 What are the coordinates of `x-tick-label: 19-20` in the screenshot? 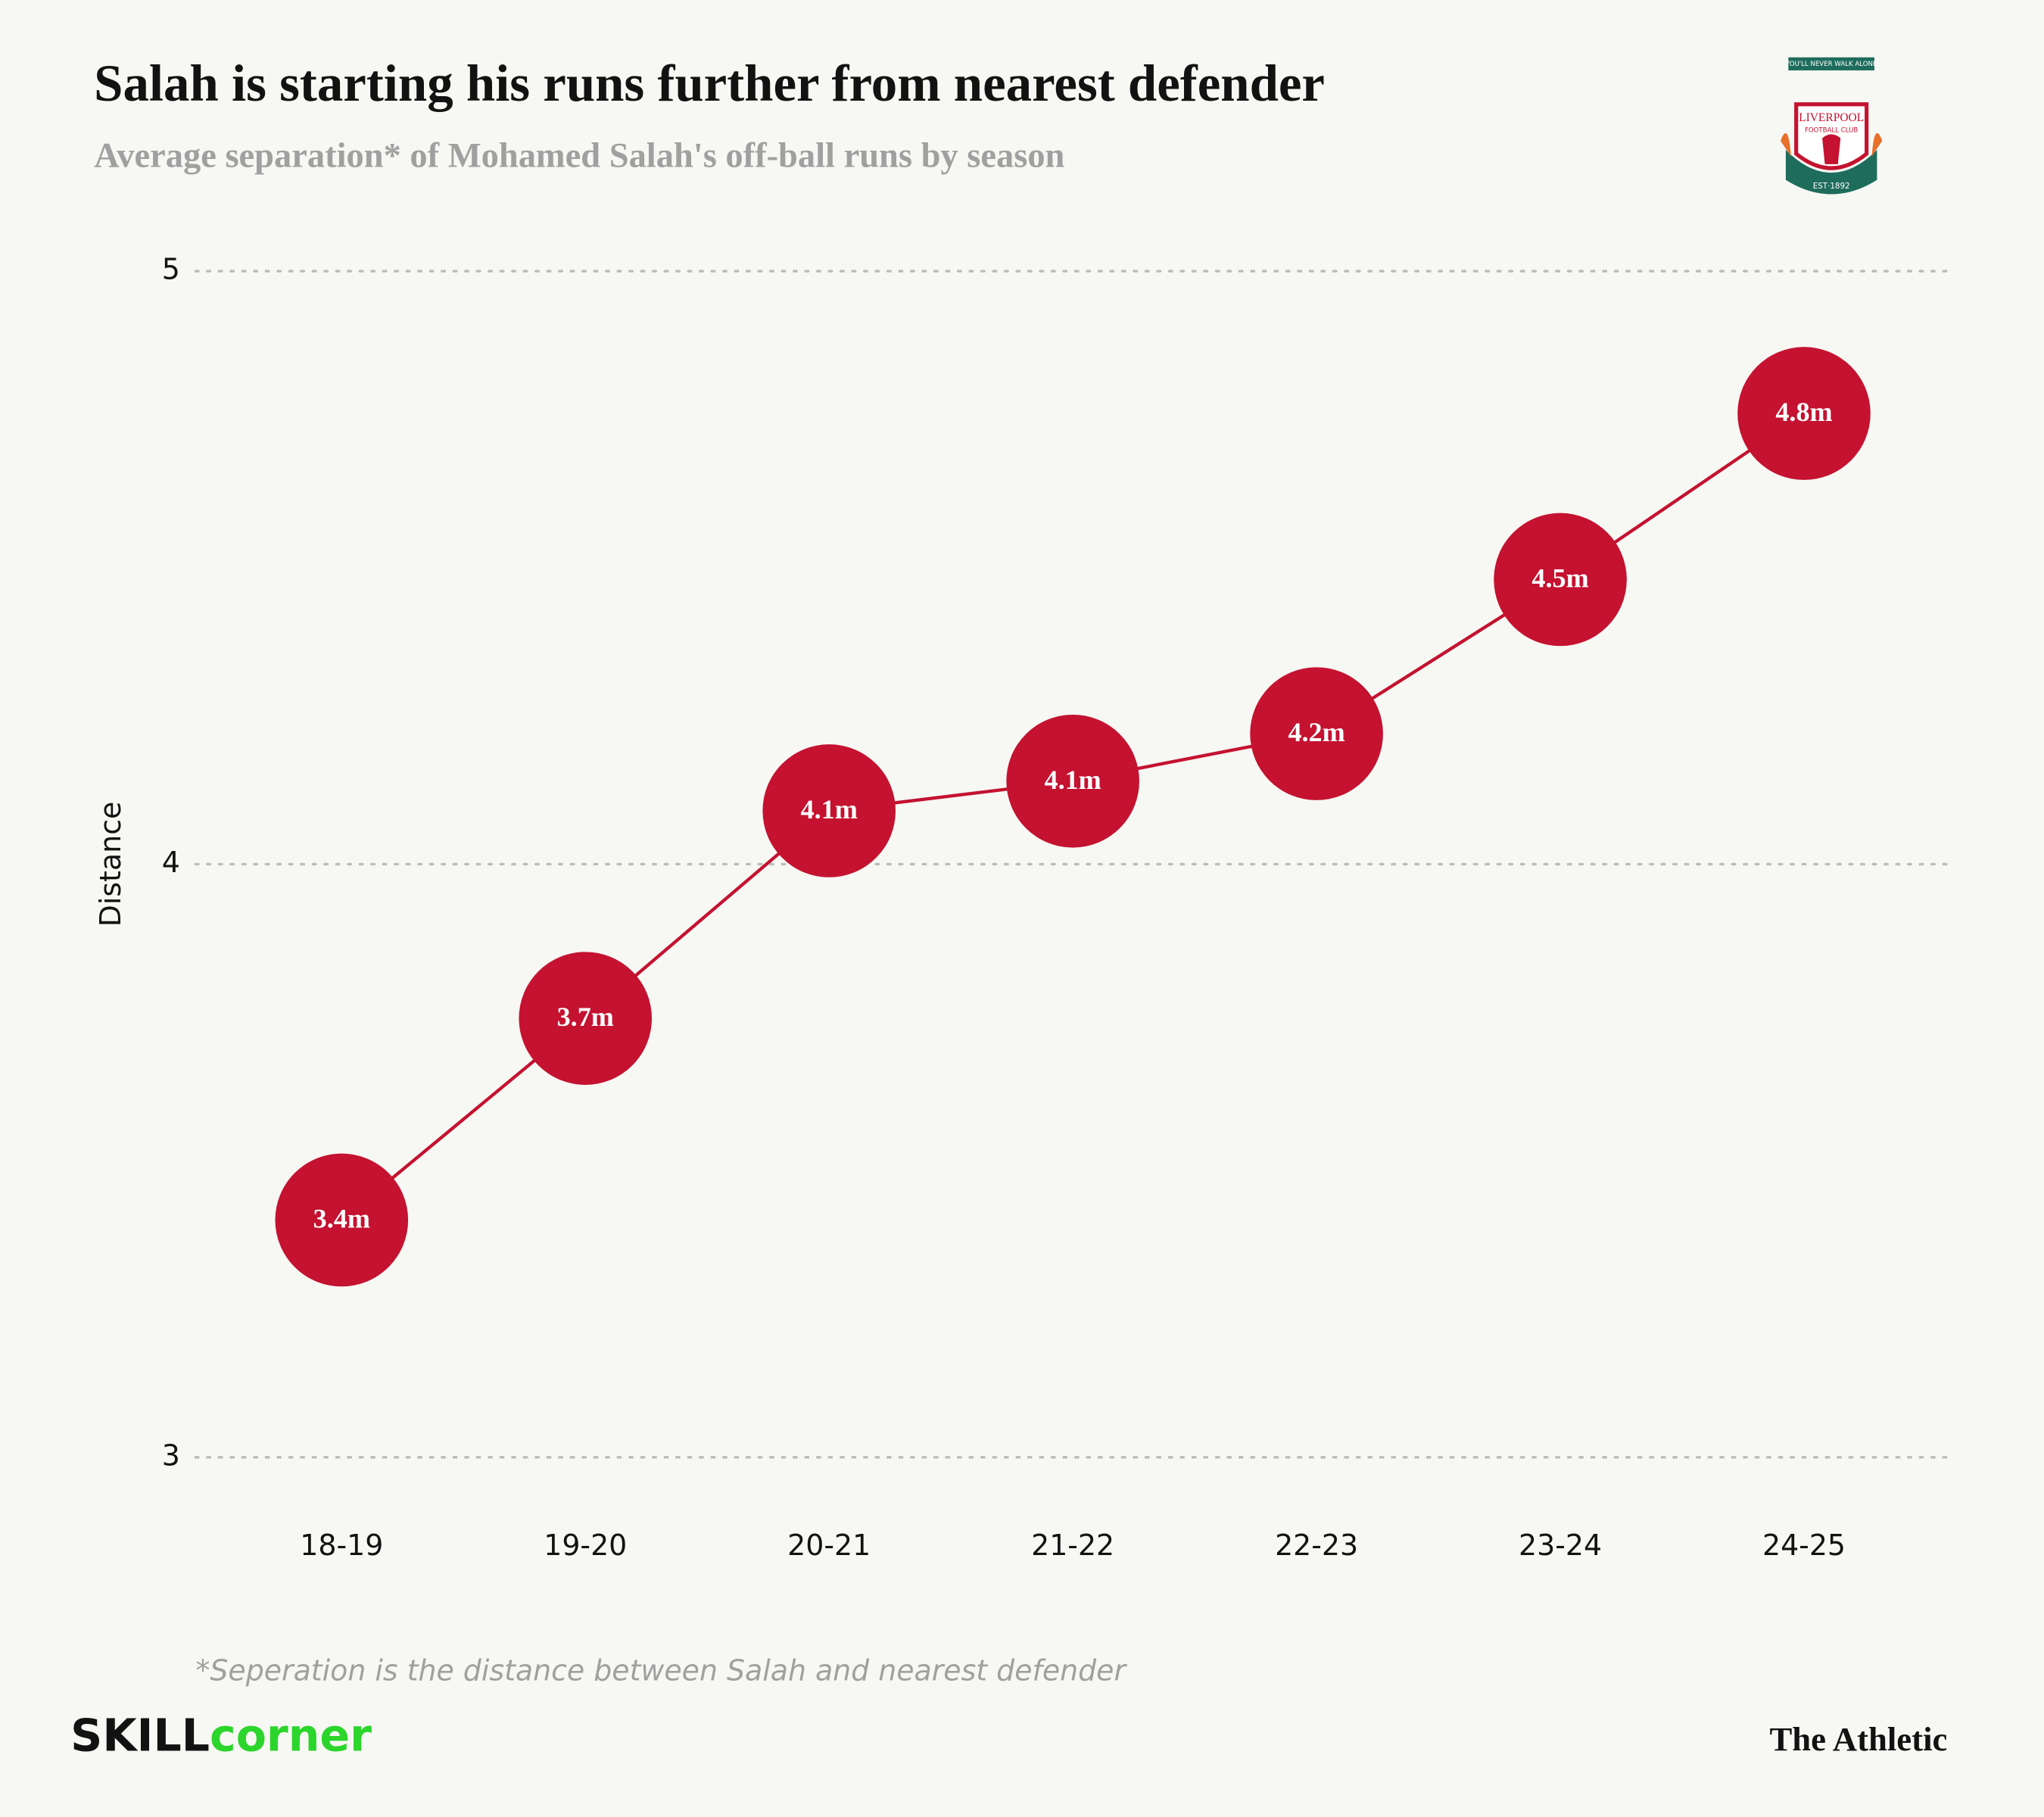 It's located at (585, 1545).